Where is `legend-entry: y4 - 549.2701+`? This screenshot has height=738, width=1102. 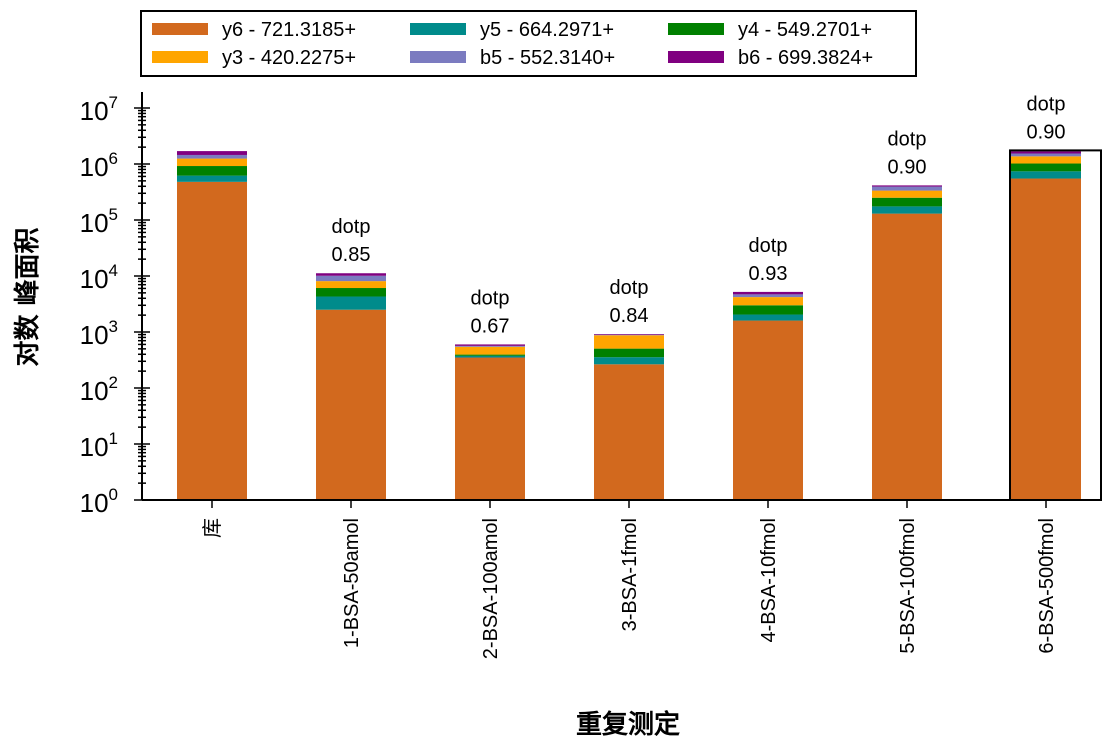
legend-entry: y4 - 549.2701+ is located at coordinates (805, 30).